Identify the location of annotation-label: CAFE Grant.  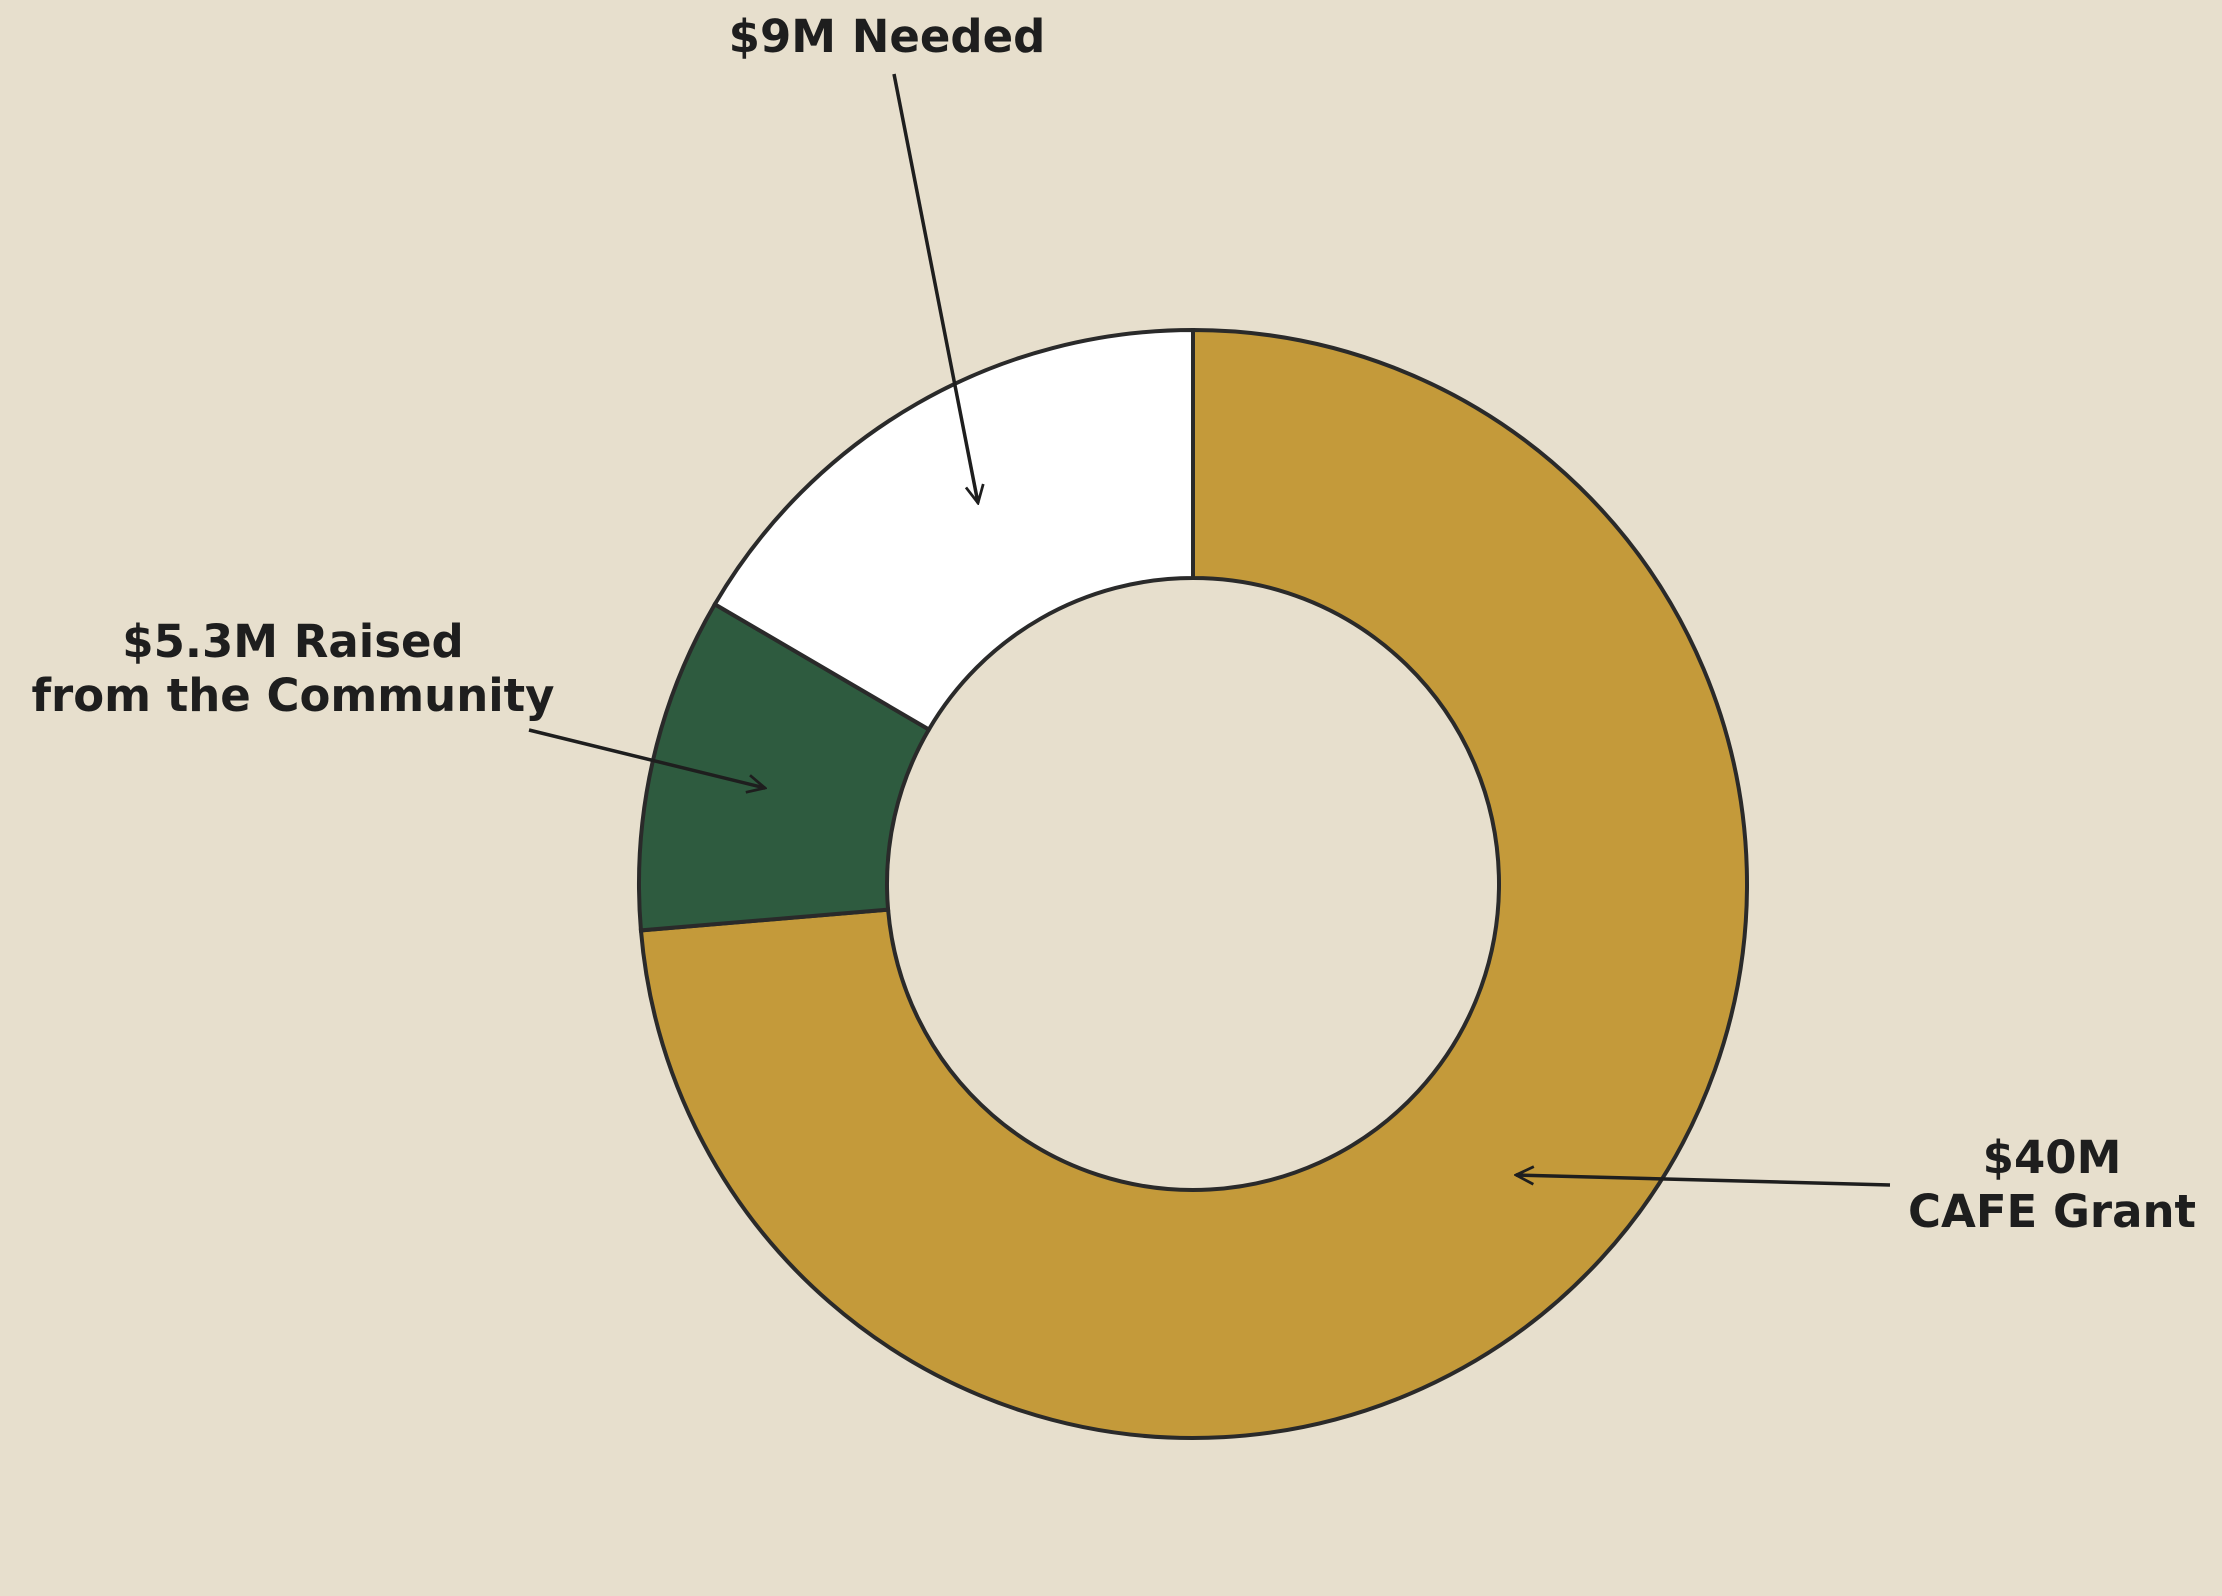
(2052, 1211).